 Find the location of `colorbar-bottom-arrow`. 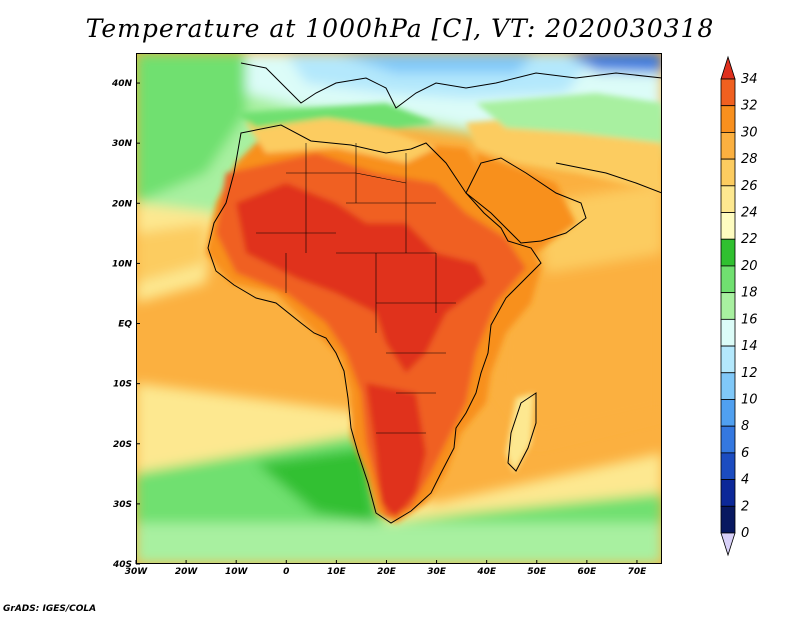

colorbar-bottom-arrow is located at coordinates (728, 544).